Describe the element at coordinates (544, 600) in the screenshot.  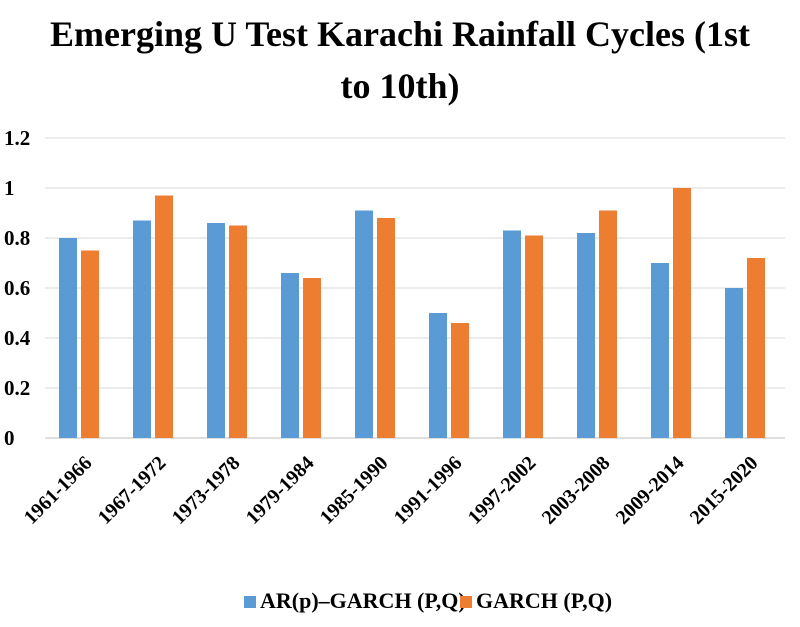
I see `legend-label: GARCH (P,Q)` at that location.